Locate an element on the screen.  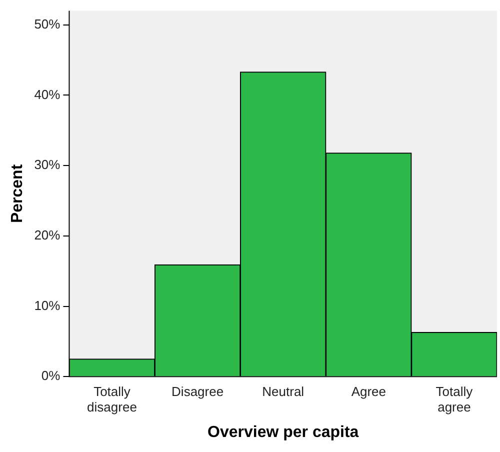
x-axis-title: Overview per capita is located at coordinates (283, 432).